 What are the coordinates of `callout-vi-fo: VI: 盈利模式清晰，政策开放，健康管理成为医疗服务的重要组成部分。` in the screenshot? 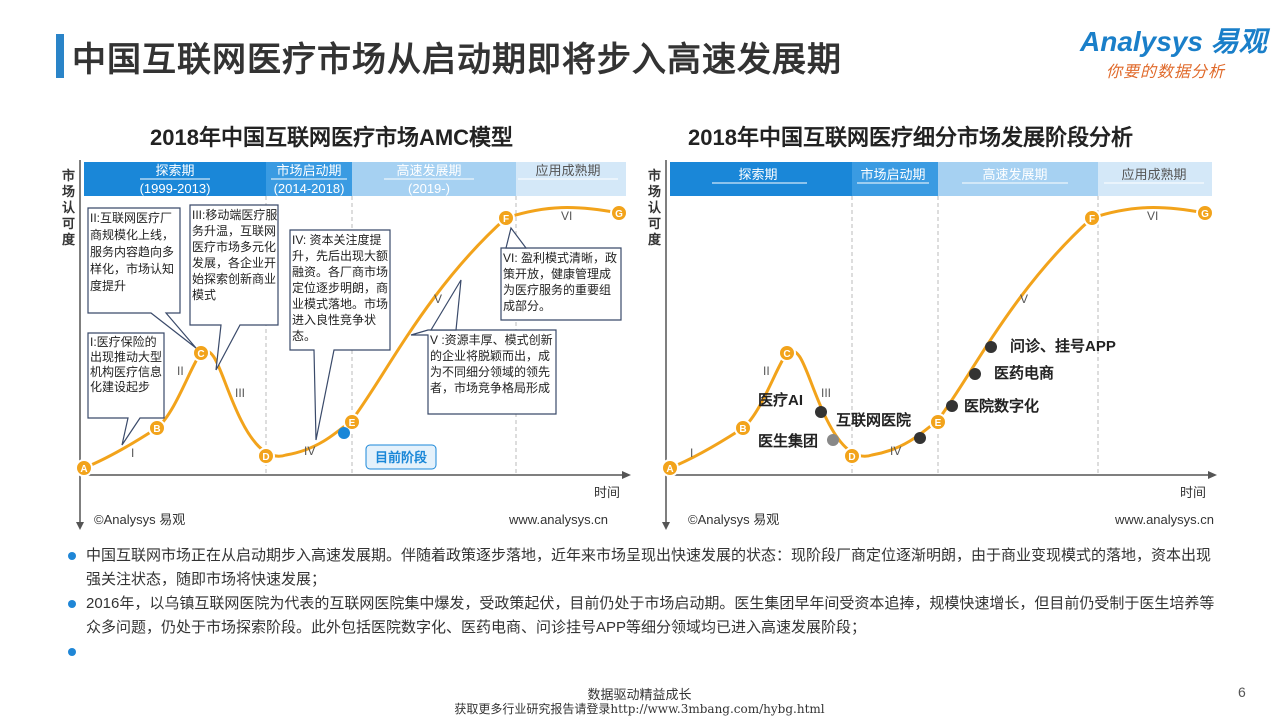 It's located at (560, 282).